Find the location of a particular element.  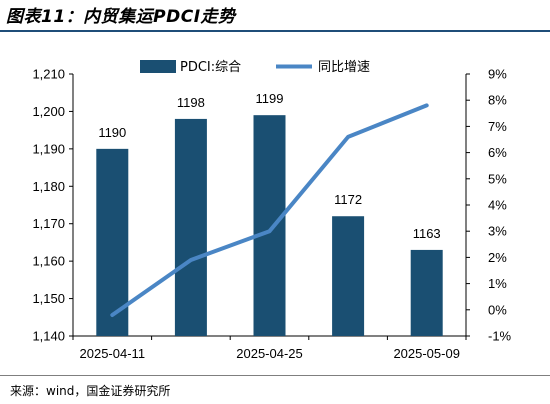

y-left-tick-label: 1,170 is located at coordinates (48, 223).